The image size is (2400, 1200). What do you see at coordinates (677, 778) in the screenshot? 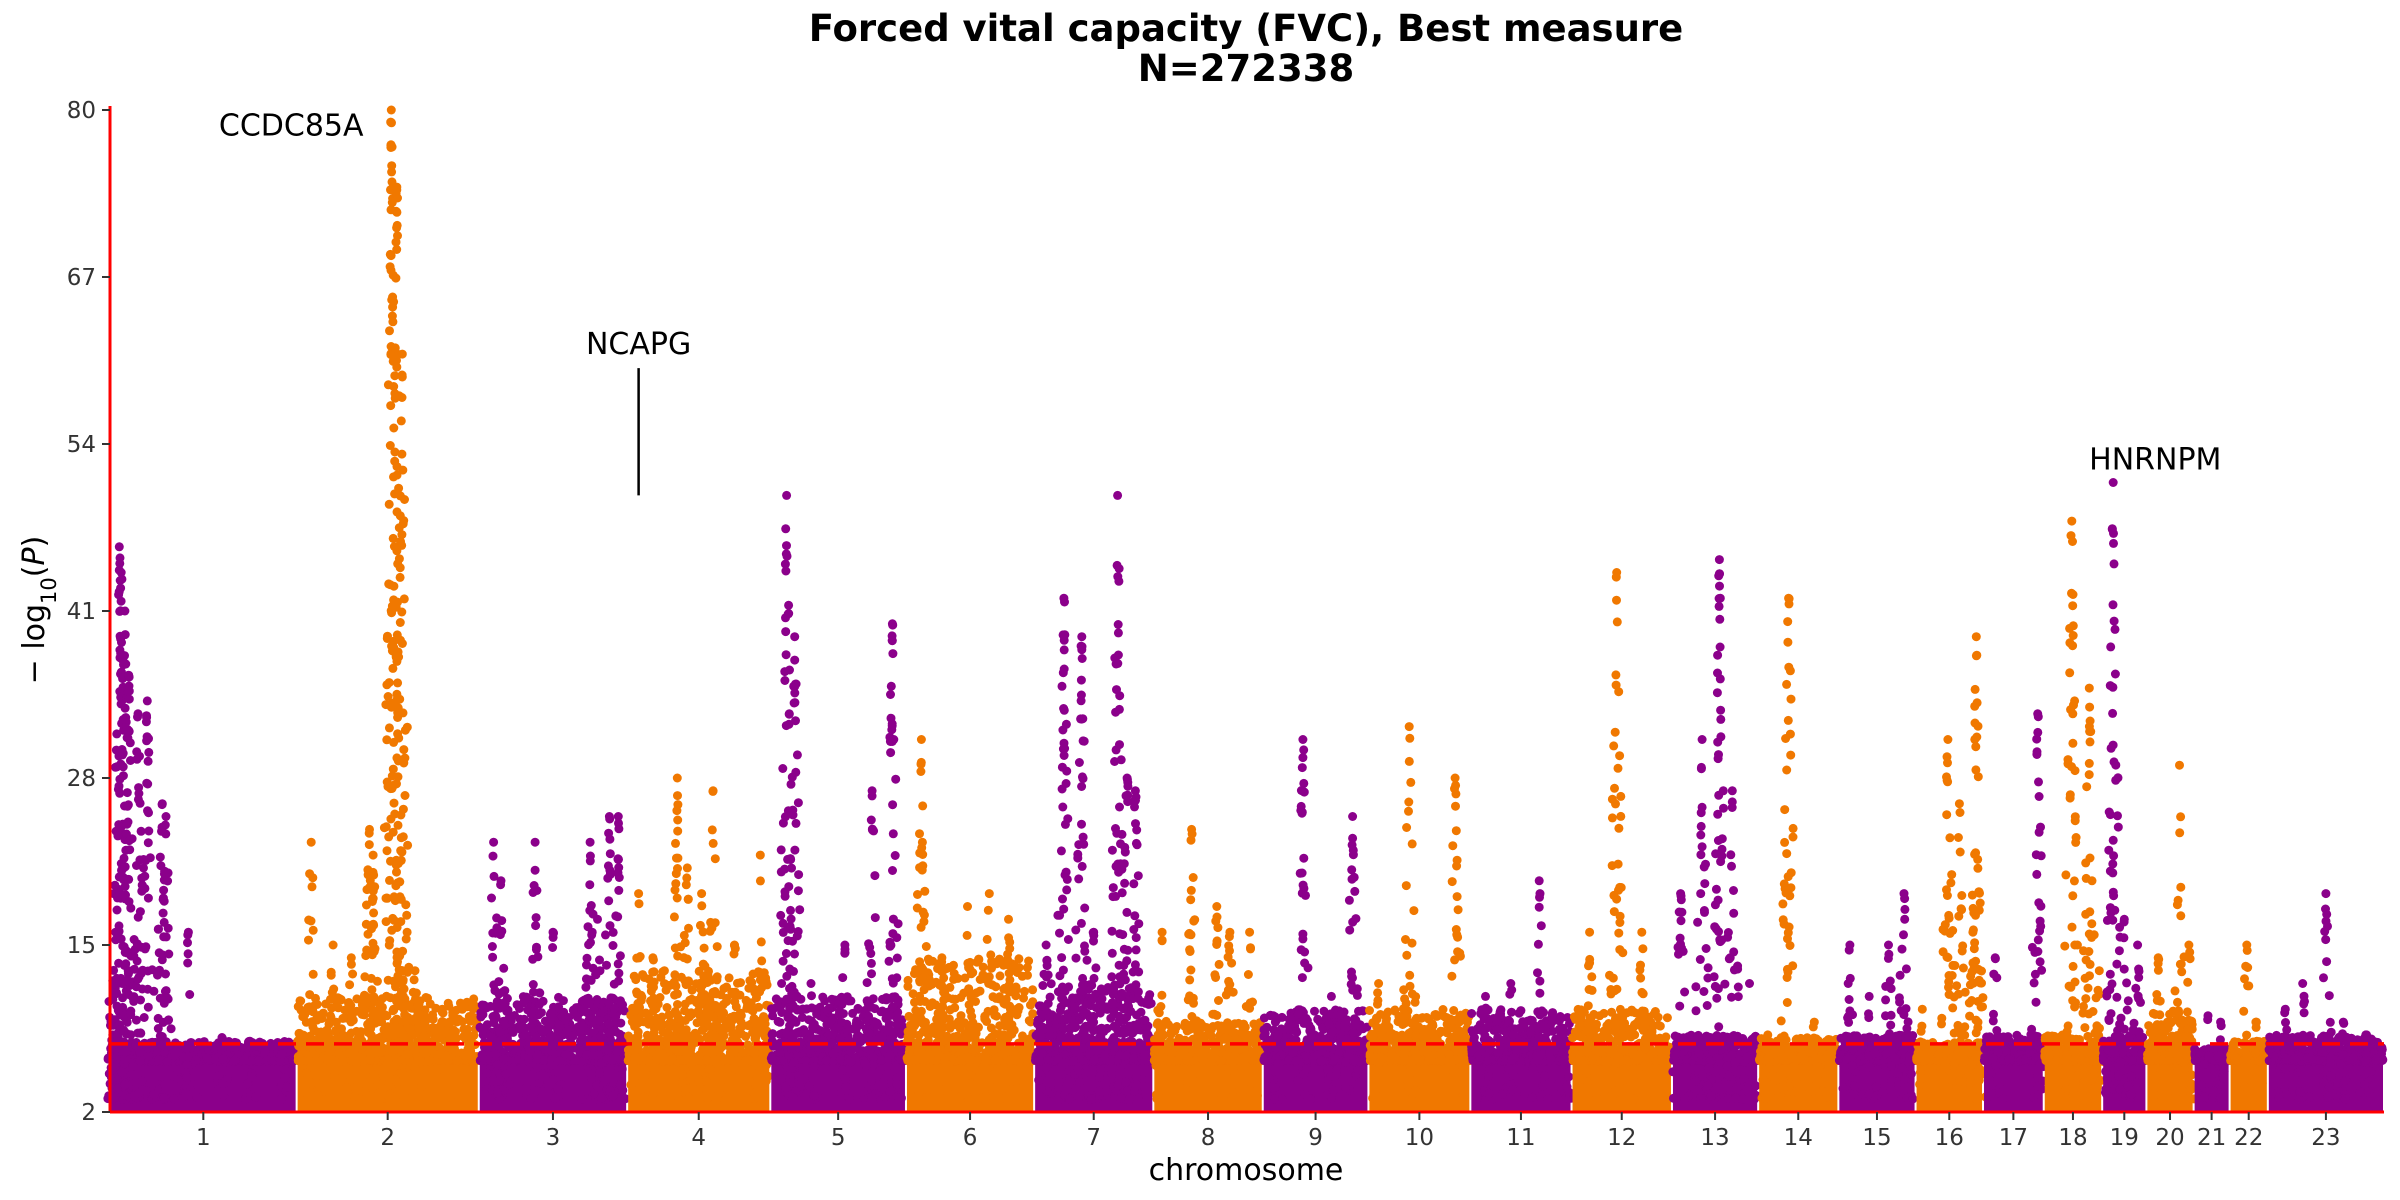
I see `chr4-peak-top` at bounding box center [677, 778].